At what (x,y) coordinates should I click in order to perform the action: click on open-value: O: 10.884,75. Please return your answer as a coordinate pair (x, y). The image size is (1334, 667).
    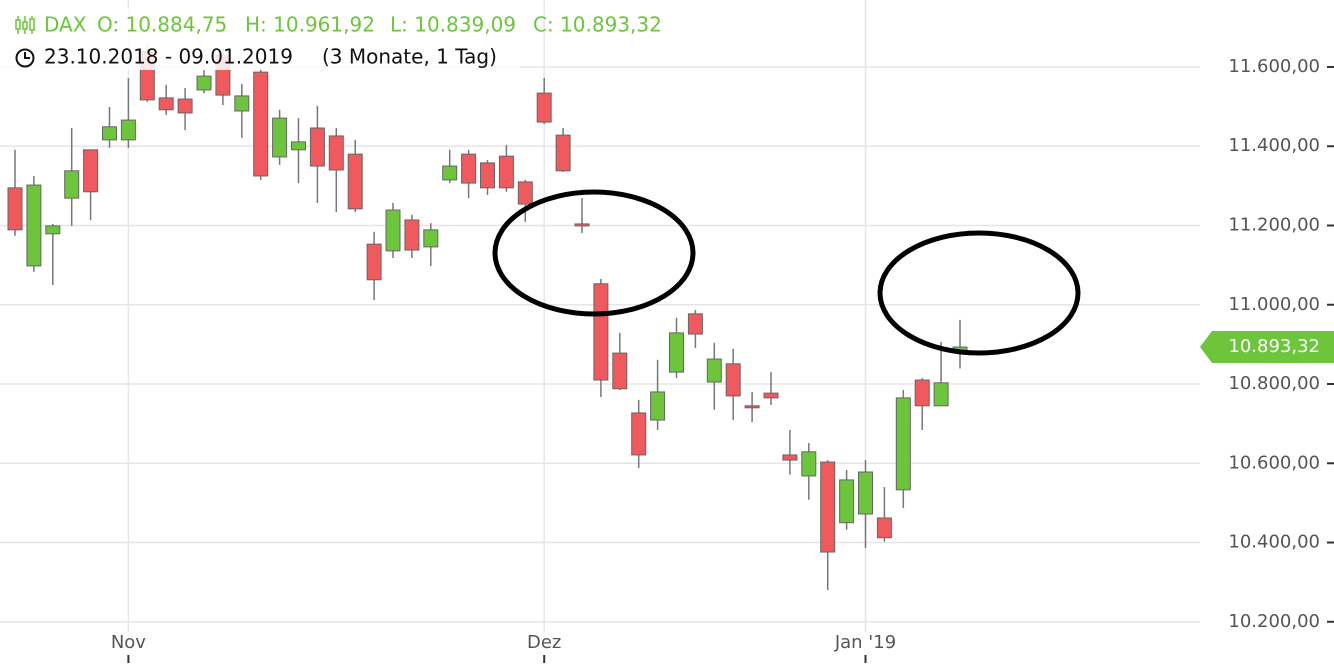
    Looking at the image, I should click on (162, 25).